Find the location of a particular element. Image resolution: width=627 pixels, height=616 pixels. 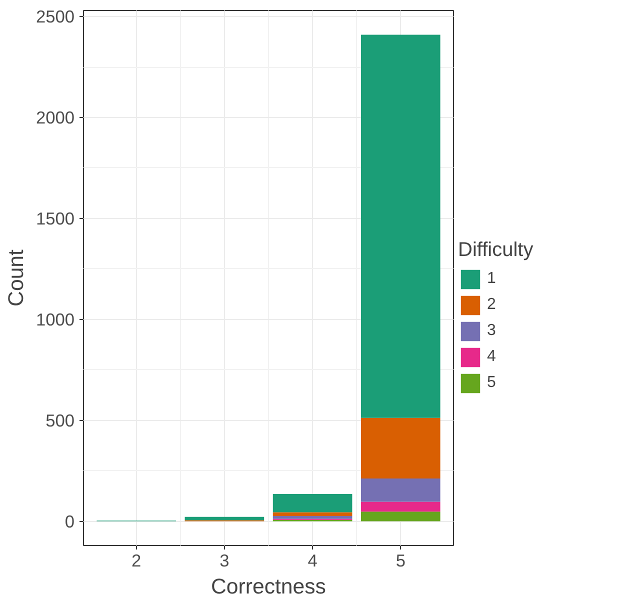

x-tick-label: 5 is located at coordinates (401, 560).